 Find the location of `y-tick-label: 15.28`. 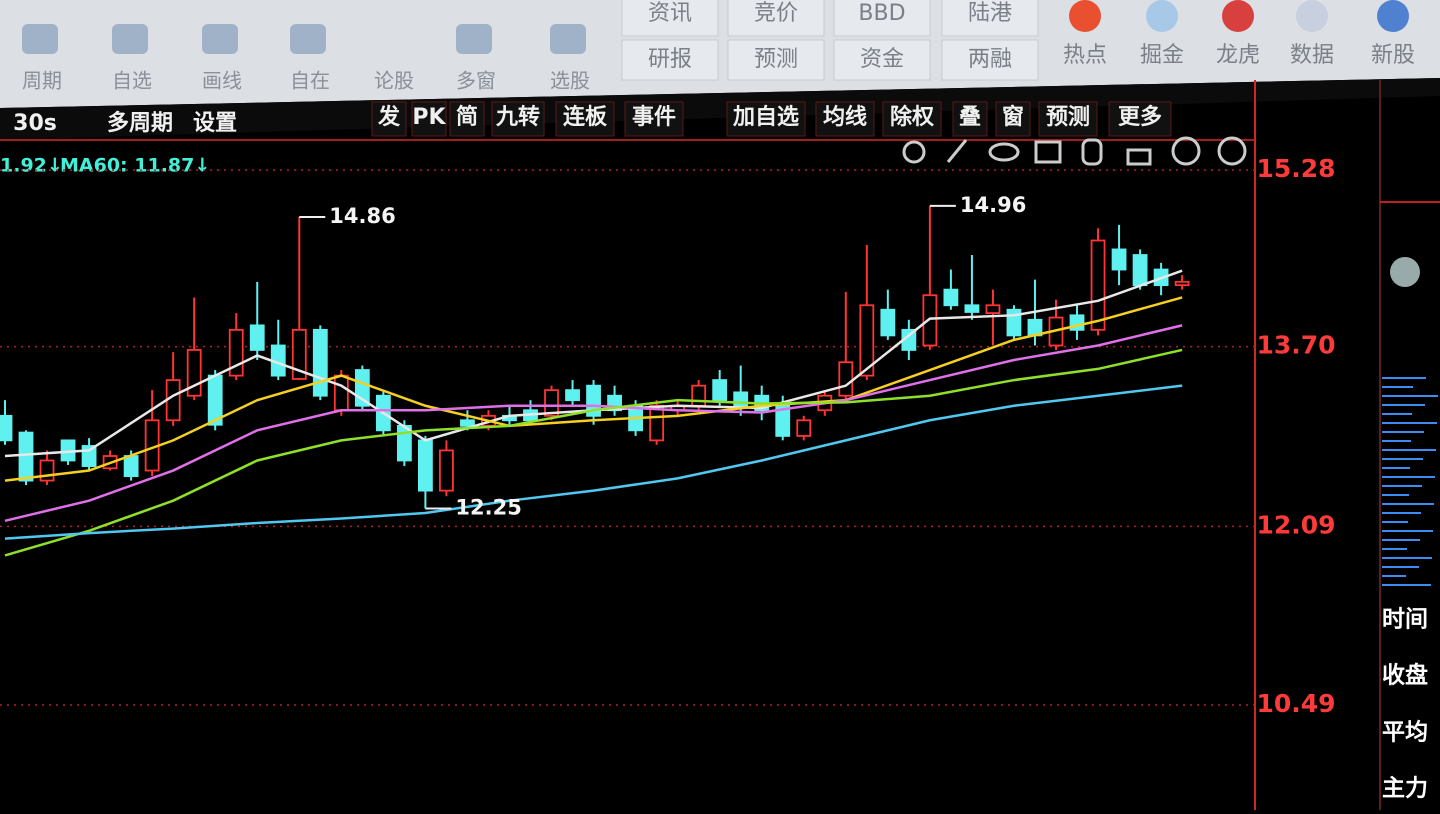

y-tick-label: 15.28 is located at coordinates (1295, 168).